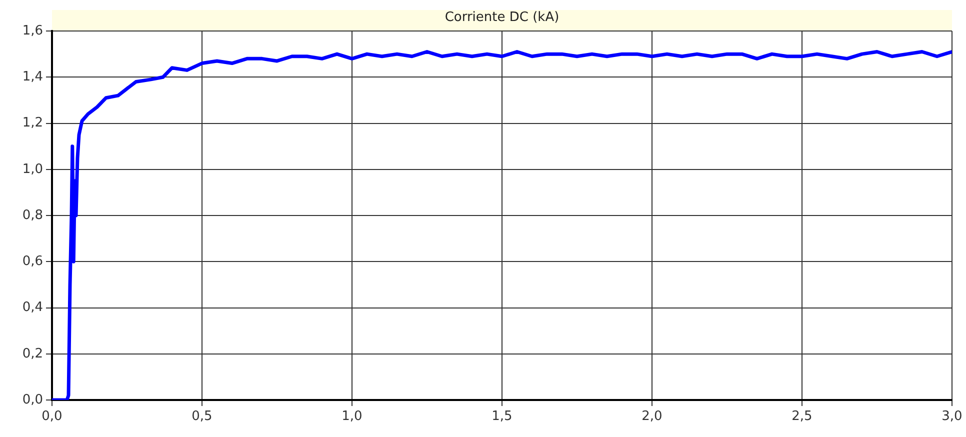 This screenshot has height=437, width=966. I want to click on y-tick-label: 1,4, so click(32, 77).